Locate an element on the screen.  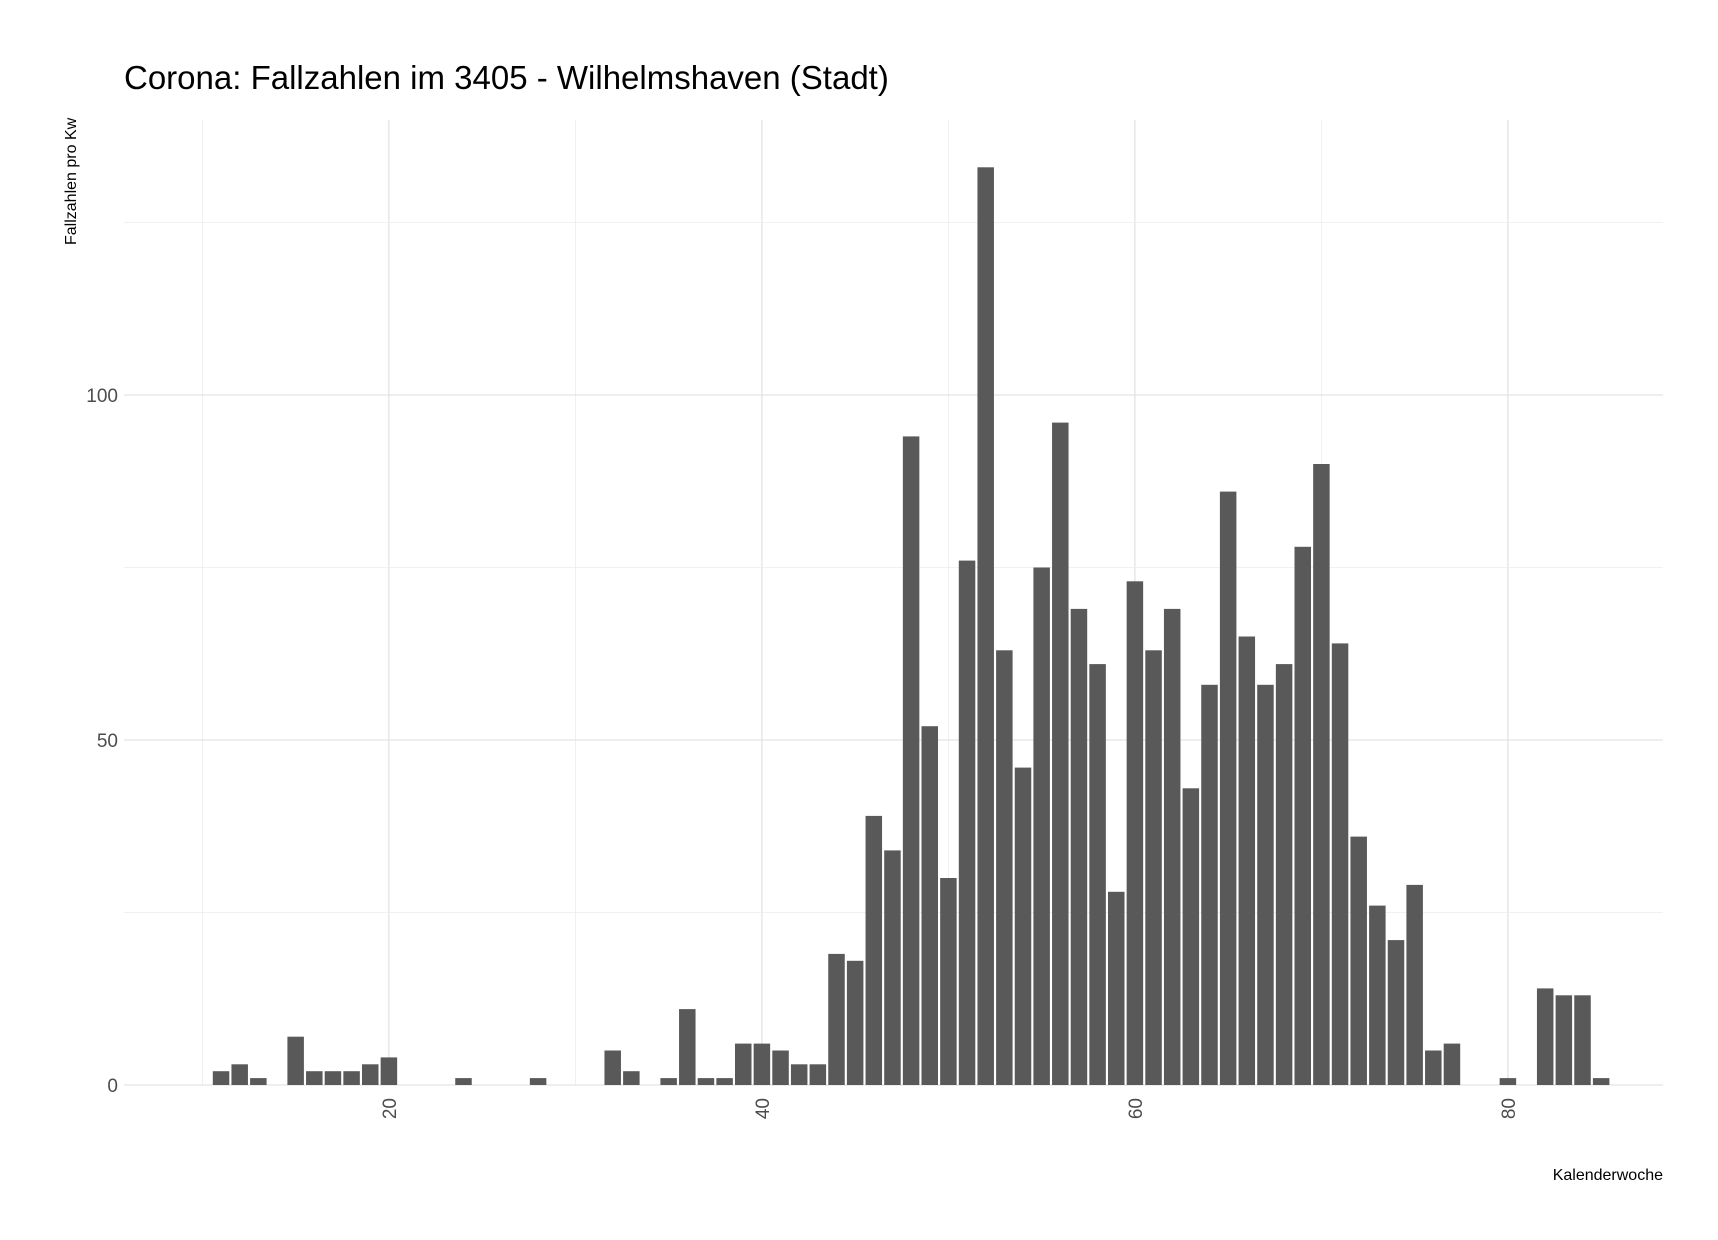
x-tick-label-20: 20 is located at coordinates (390, 1108).